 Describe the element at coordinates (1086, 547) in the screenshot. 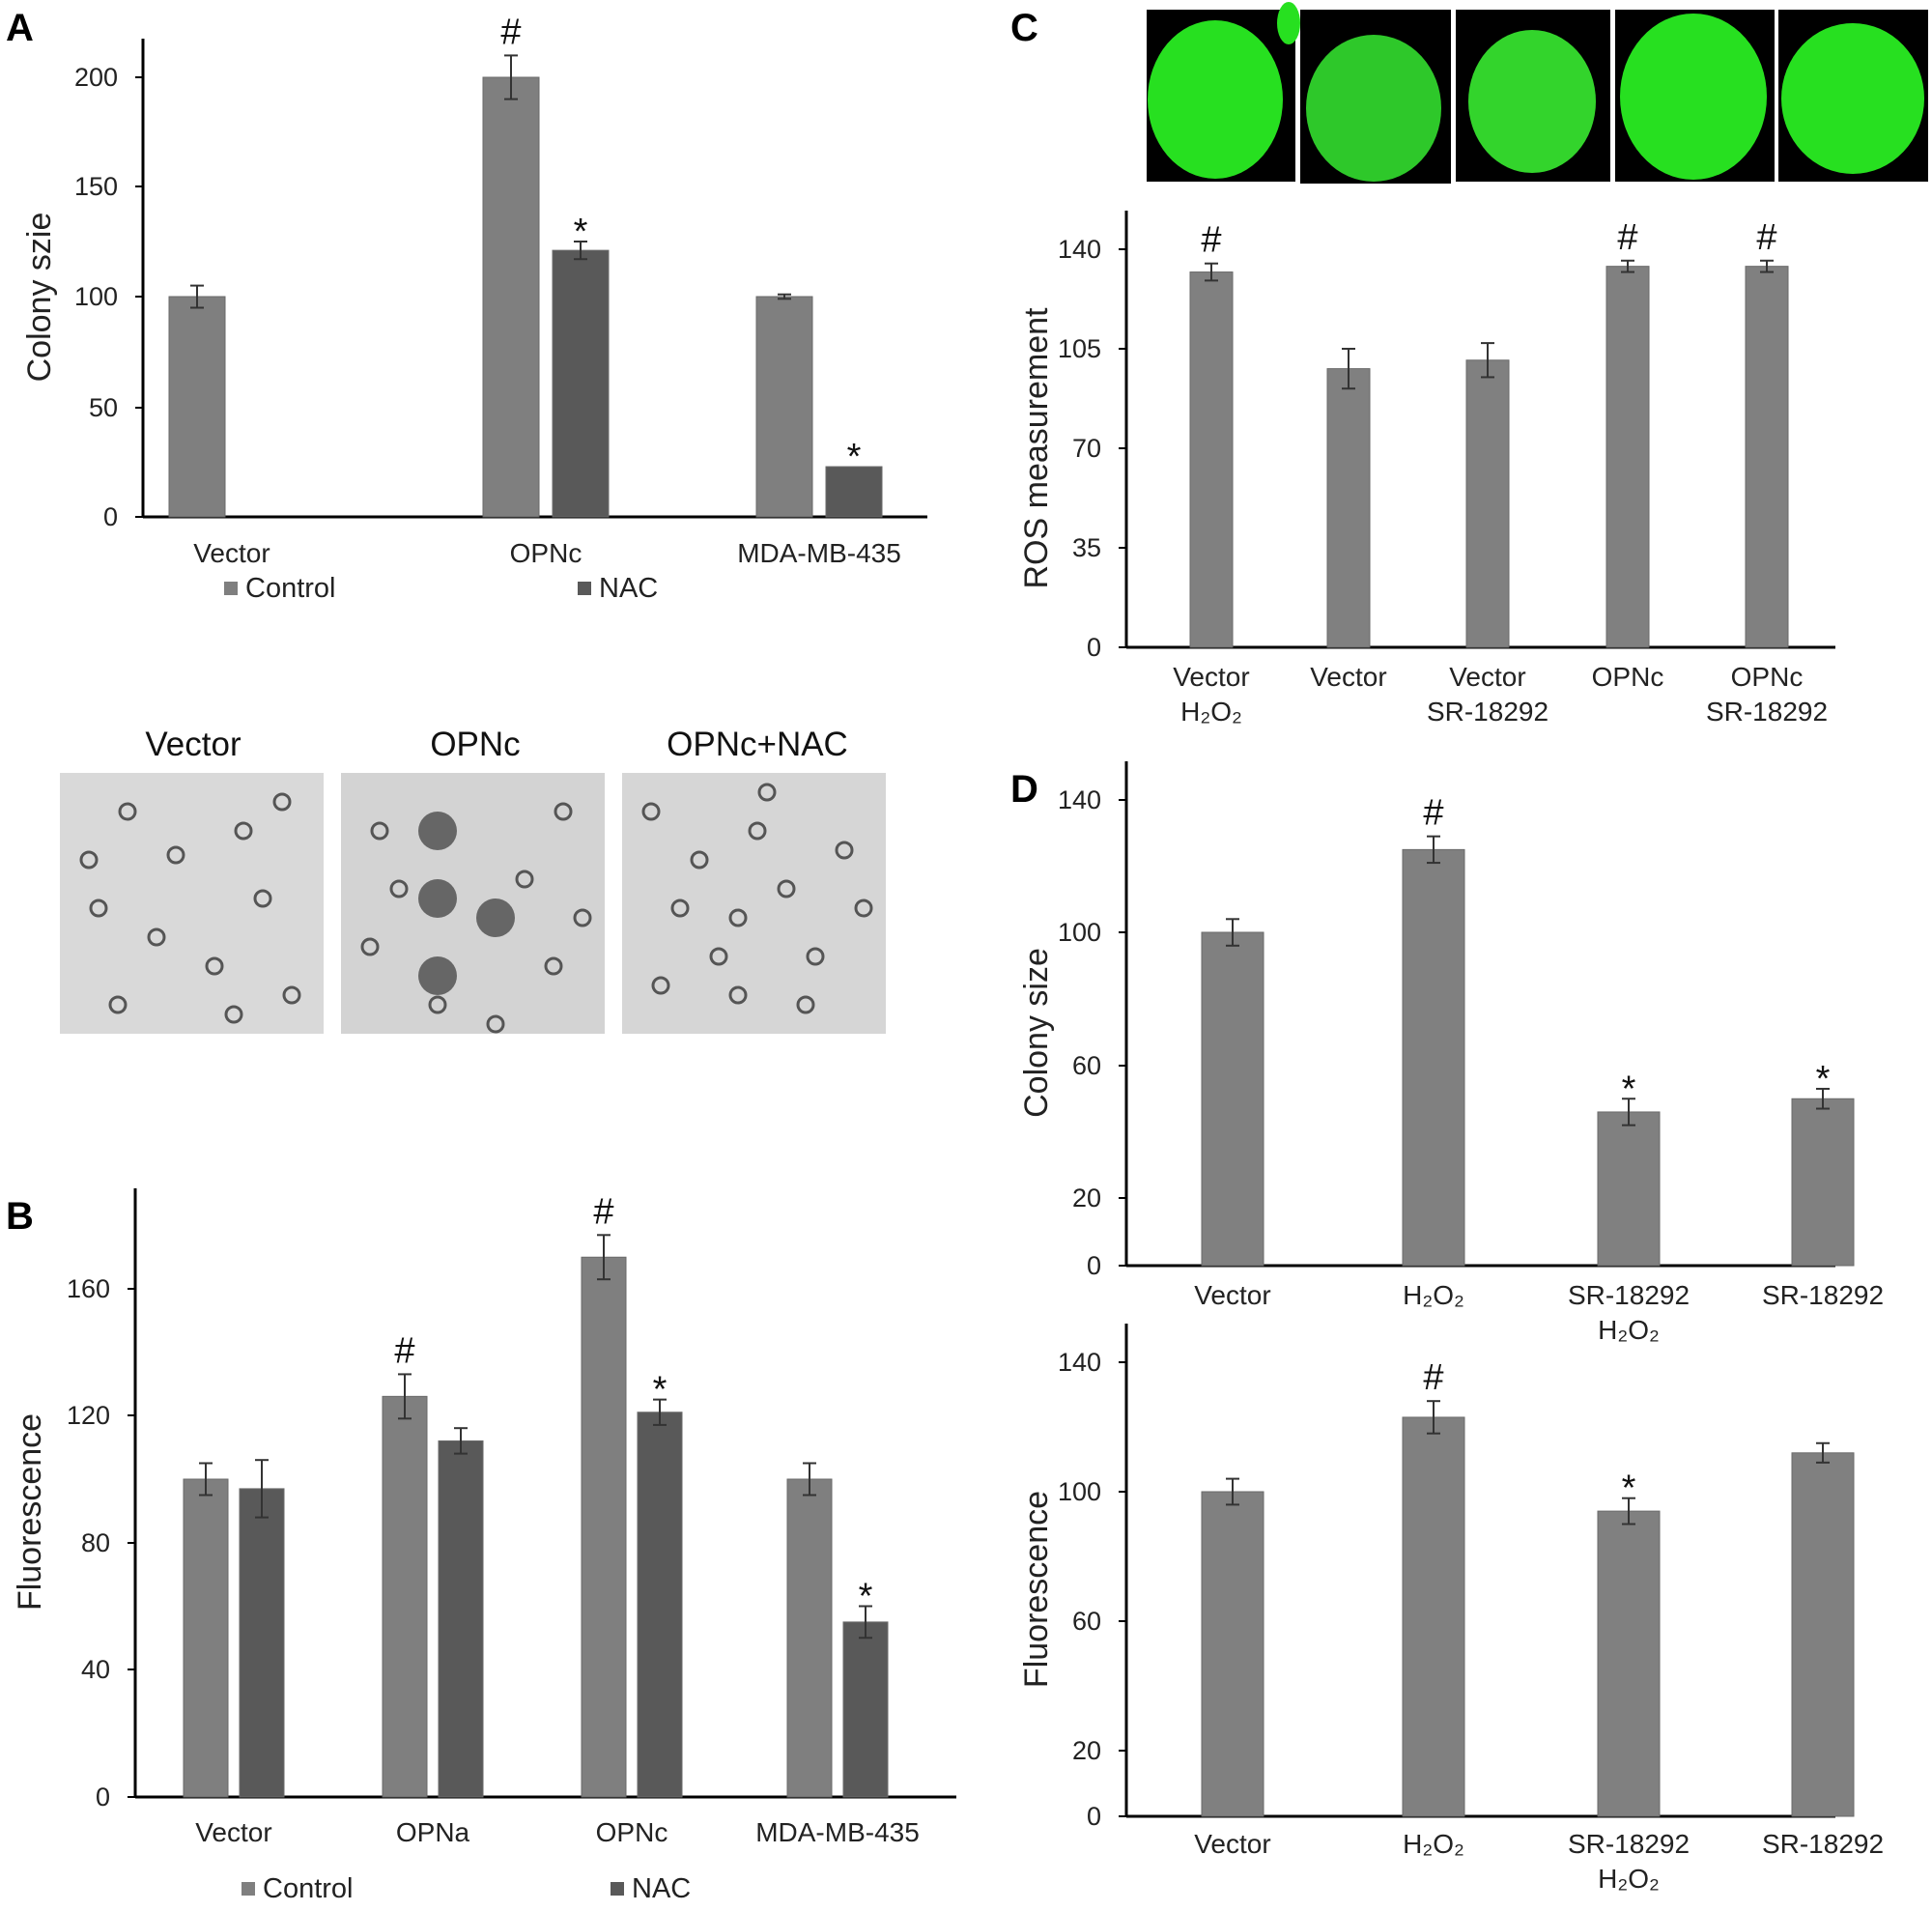

I see `y-tick-label: 35` at that location.